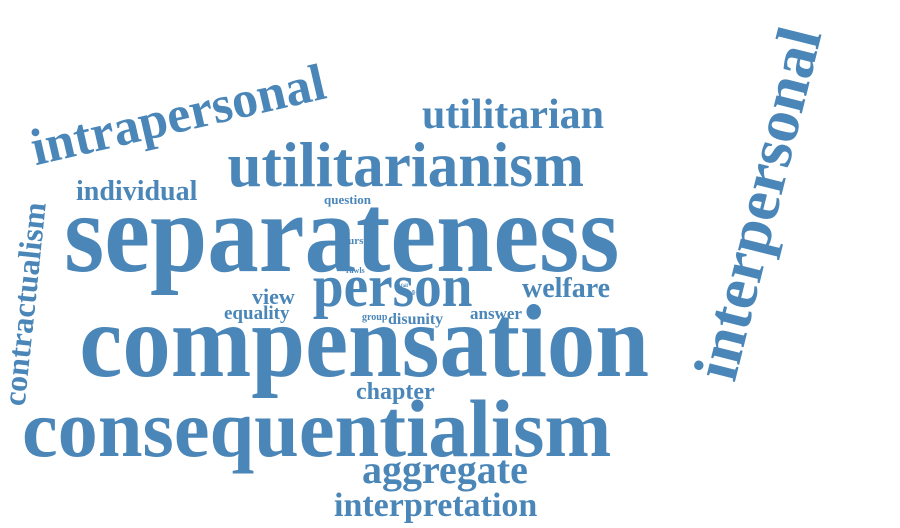  Describe the element at coordinates (317, 428) in the screenshot. I see `word-consequentialism: consequentialism` at that location.